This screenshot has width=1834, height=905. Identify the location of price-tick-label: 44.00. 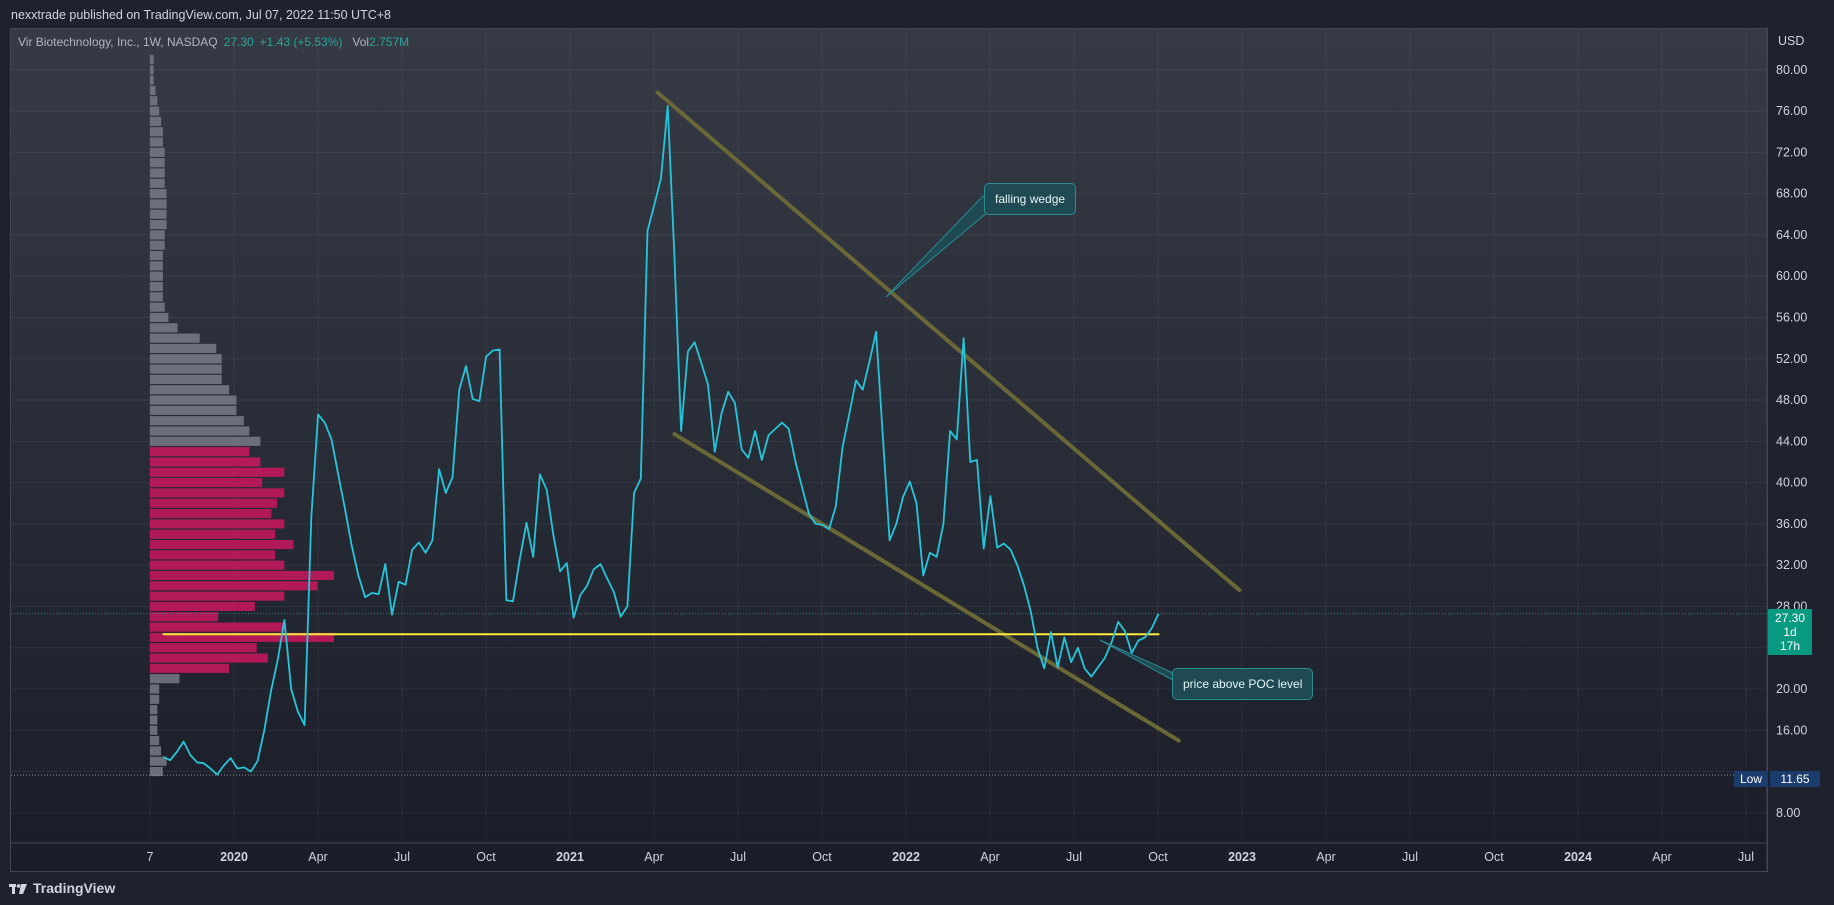
(1791, 441).